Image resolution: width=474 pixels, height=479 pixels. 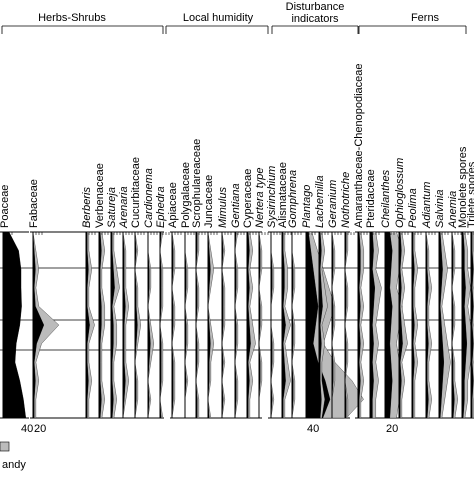 What do you see at coordinates (283, 195) in the screenshot?
I see `taxon-label-18: Alismataceae` at bounding box center [283, 195].